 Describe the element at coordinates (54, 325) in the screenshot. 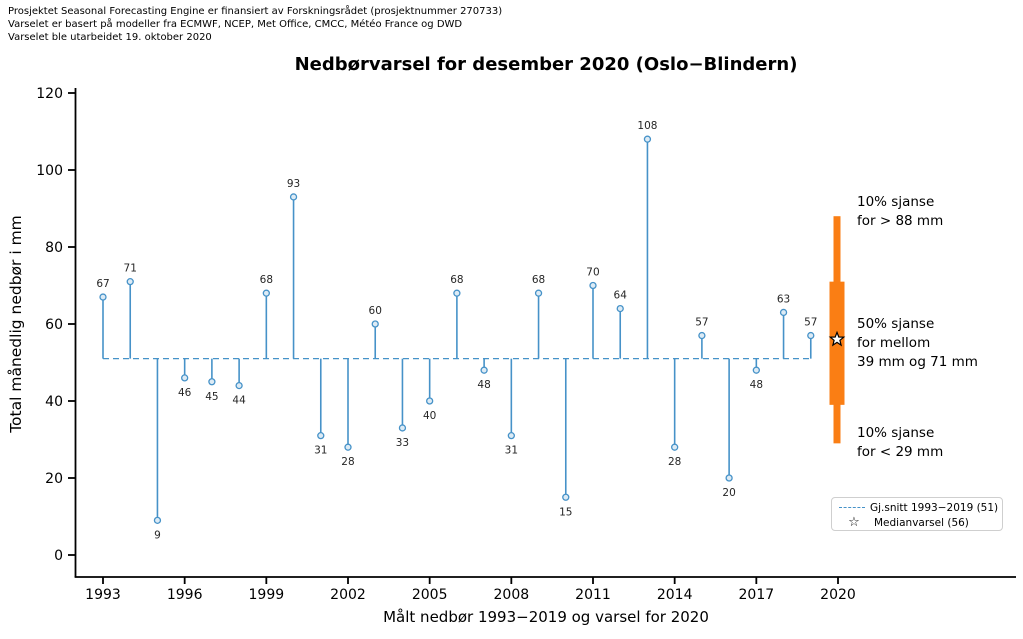

I see `y-tick-label: 60` at that location.